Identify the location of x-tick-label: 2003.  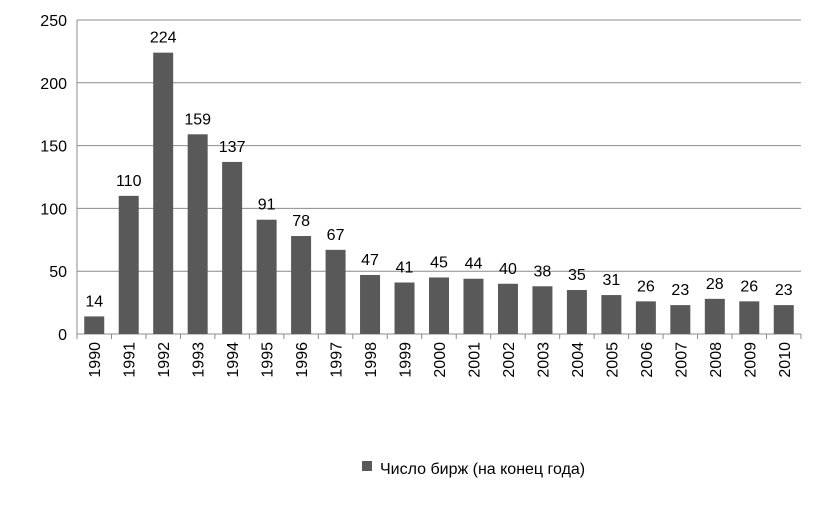
(543, 360).